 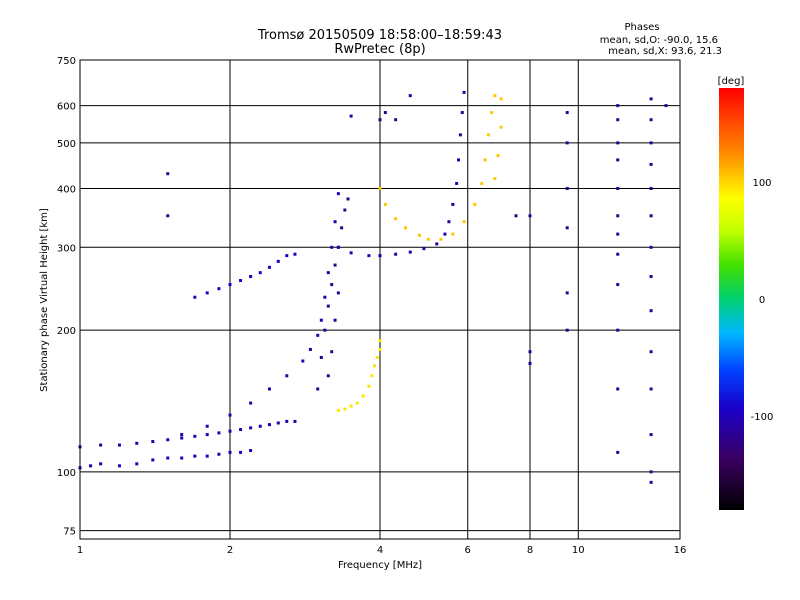 I want to click on chart-title: Tromsø 20150509 18:58:00–18:59:43, so click(x=379, y=35).